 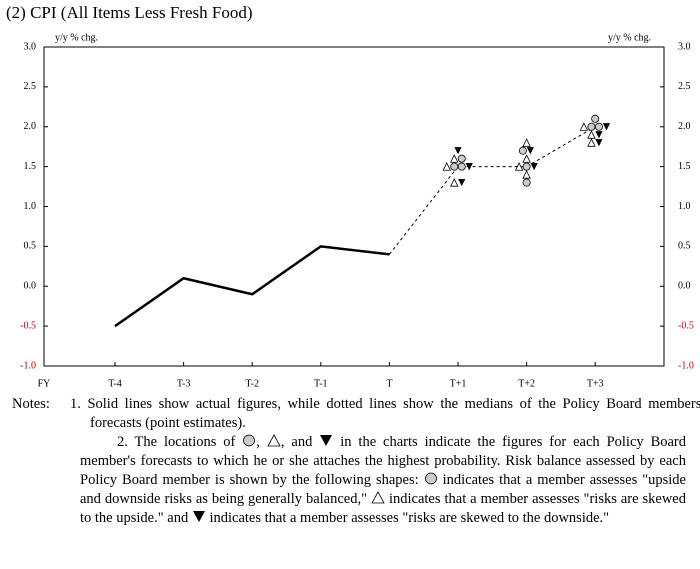 What do you see at coordinates (526, 383) in the screenshot?
I see `x-tick-label: T+2` at bounding box center [526, 383].